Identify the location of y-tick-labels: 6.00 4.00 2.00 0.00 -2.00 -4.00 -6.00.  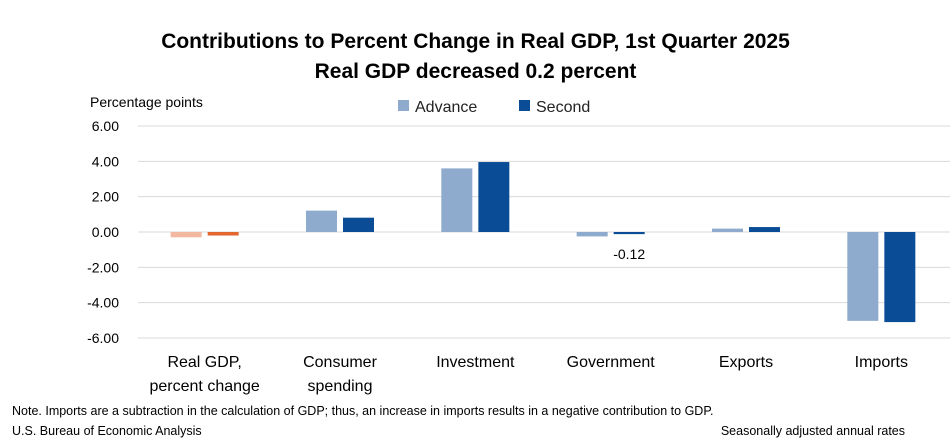
(103, 232).